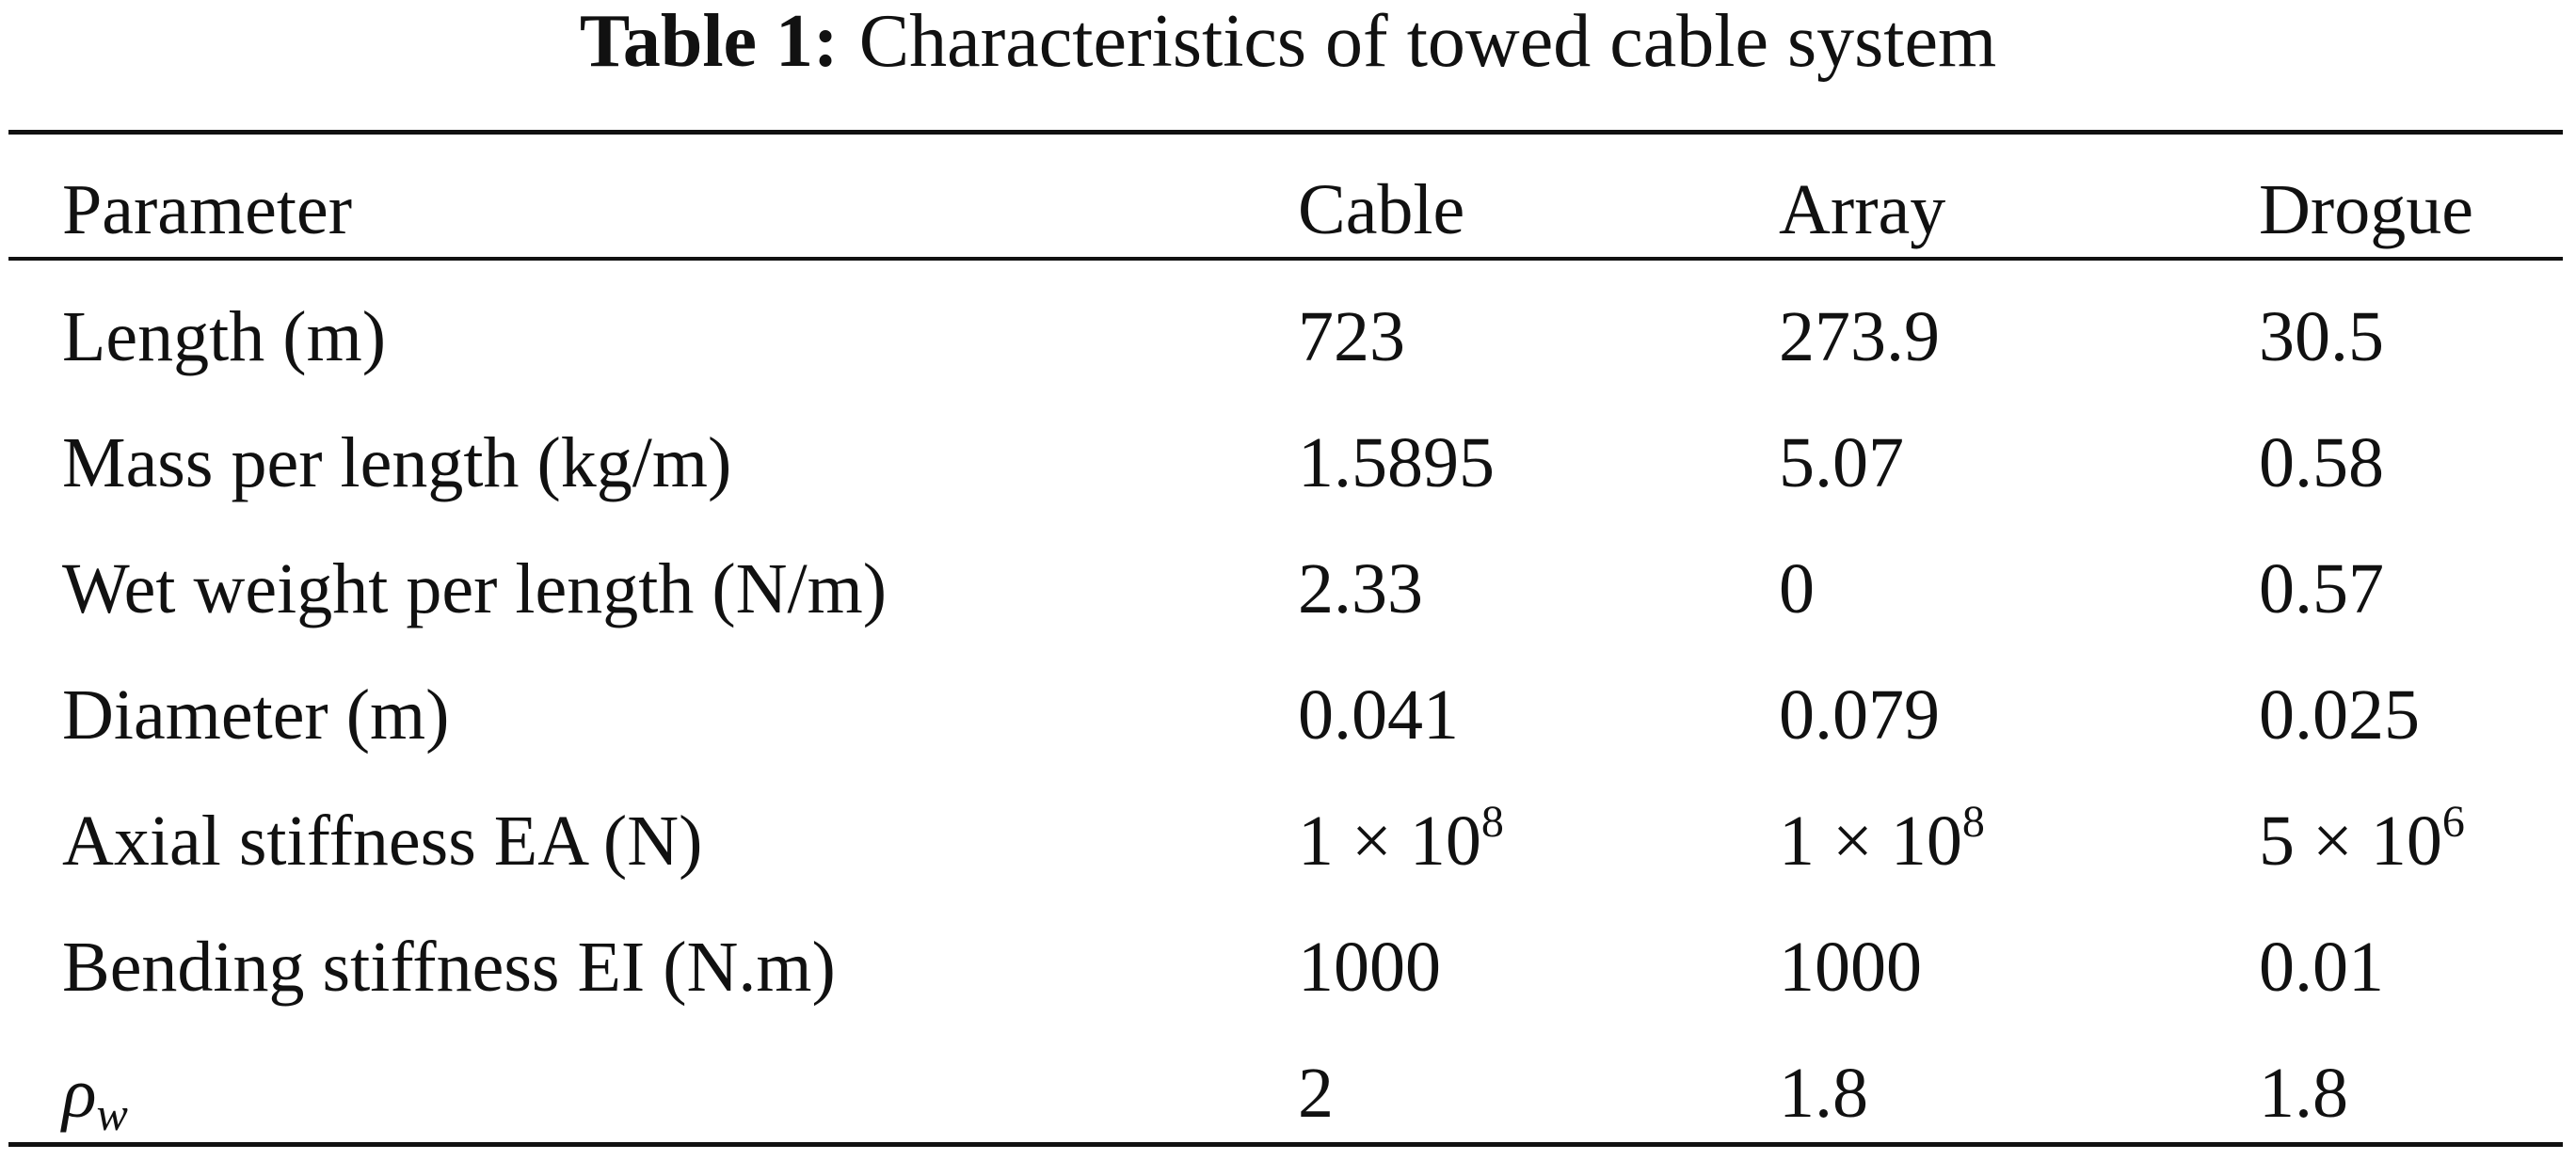 This screenshot has width=2576, height=1160. Describe the element at coordinates (449, 968) in the screenshot. I see `table-cell: Bending stiffness EI (N.m)` at that location.